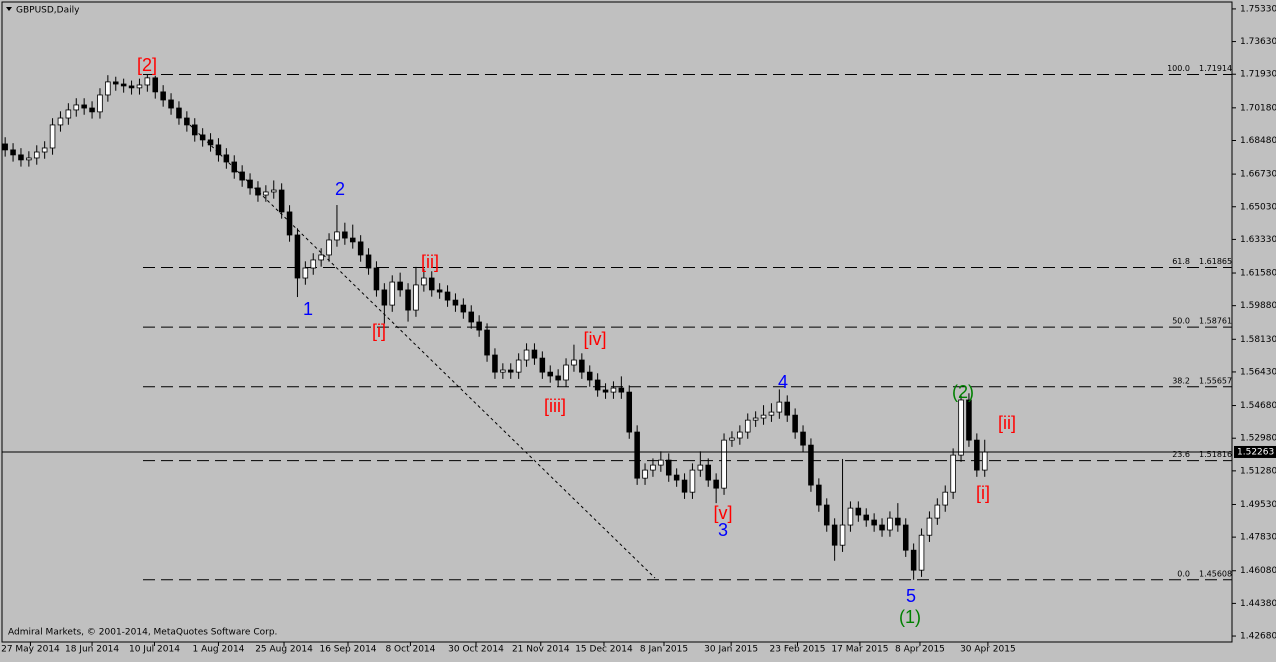 The image size is (1276, 662). Describe the element at coordinates (1258, 538) in the screenshot. I see `y-tick-label: 1.47830` at that location.